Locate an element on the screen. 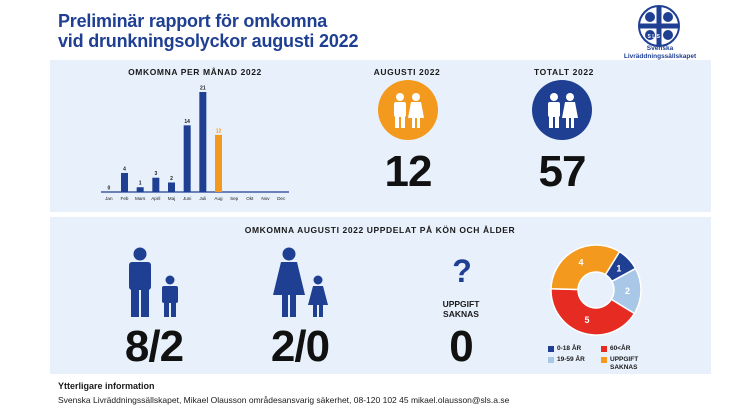  bar-value-label: 2 is located at coordinates (171, 179).